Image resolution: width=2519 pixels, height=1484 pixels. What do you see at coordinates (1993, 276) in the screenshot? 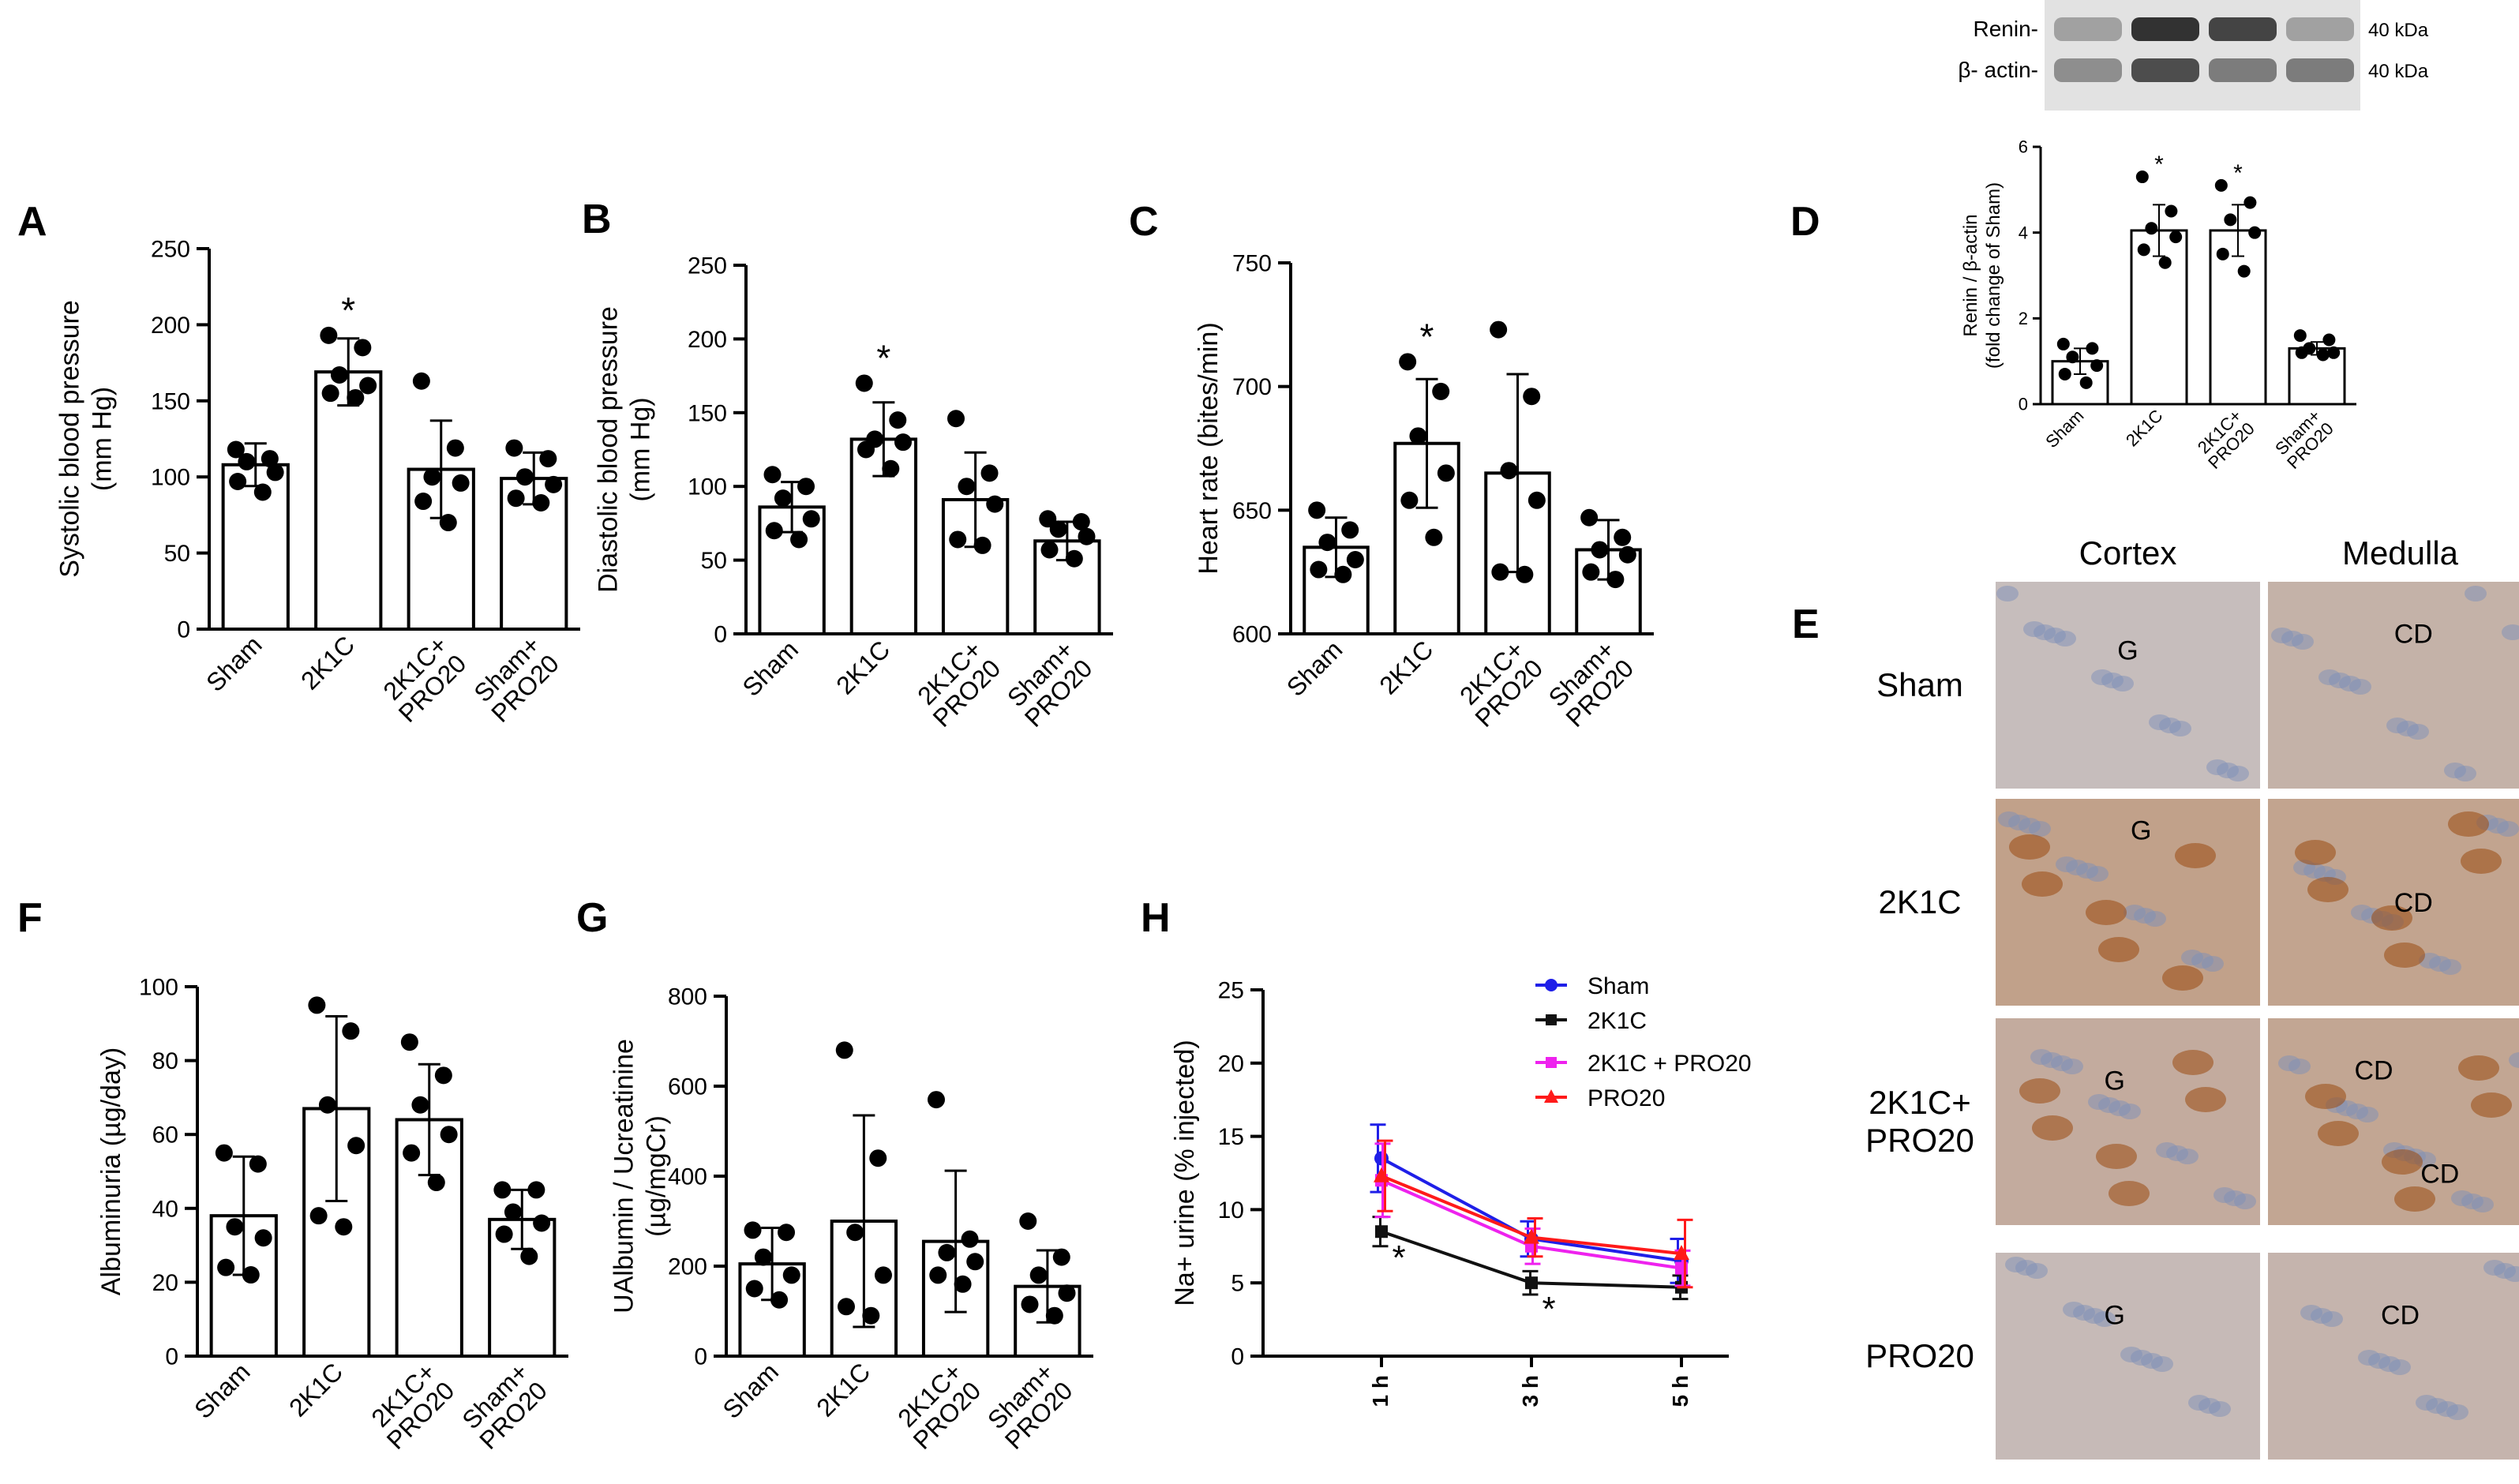
I see `y-axis-label-line: (fold change of Sham)` at bounding box center [1993, 276].